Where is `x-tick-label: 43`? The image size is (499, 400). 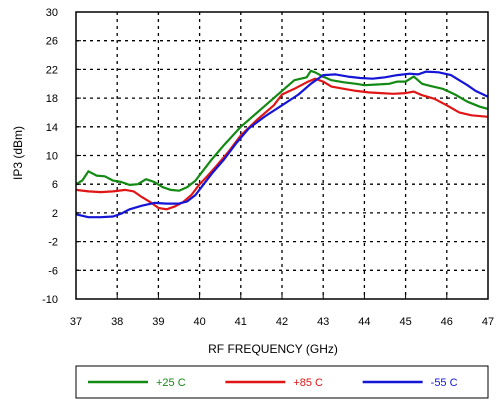
x-tick-label: 43 is located at coordinates (323, 322).